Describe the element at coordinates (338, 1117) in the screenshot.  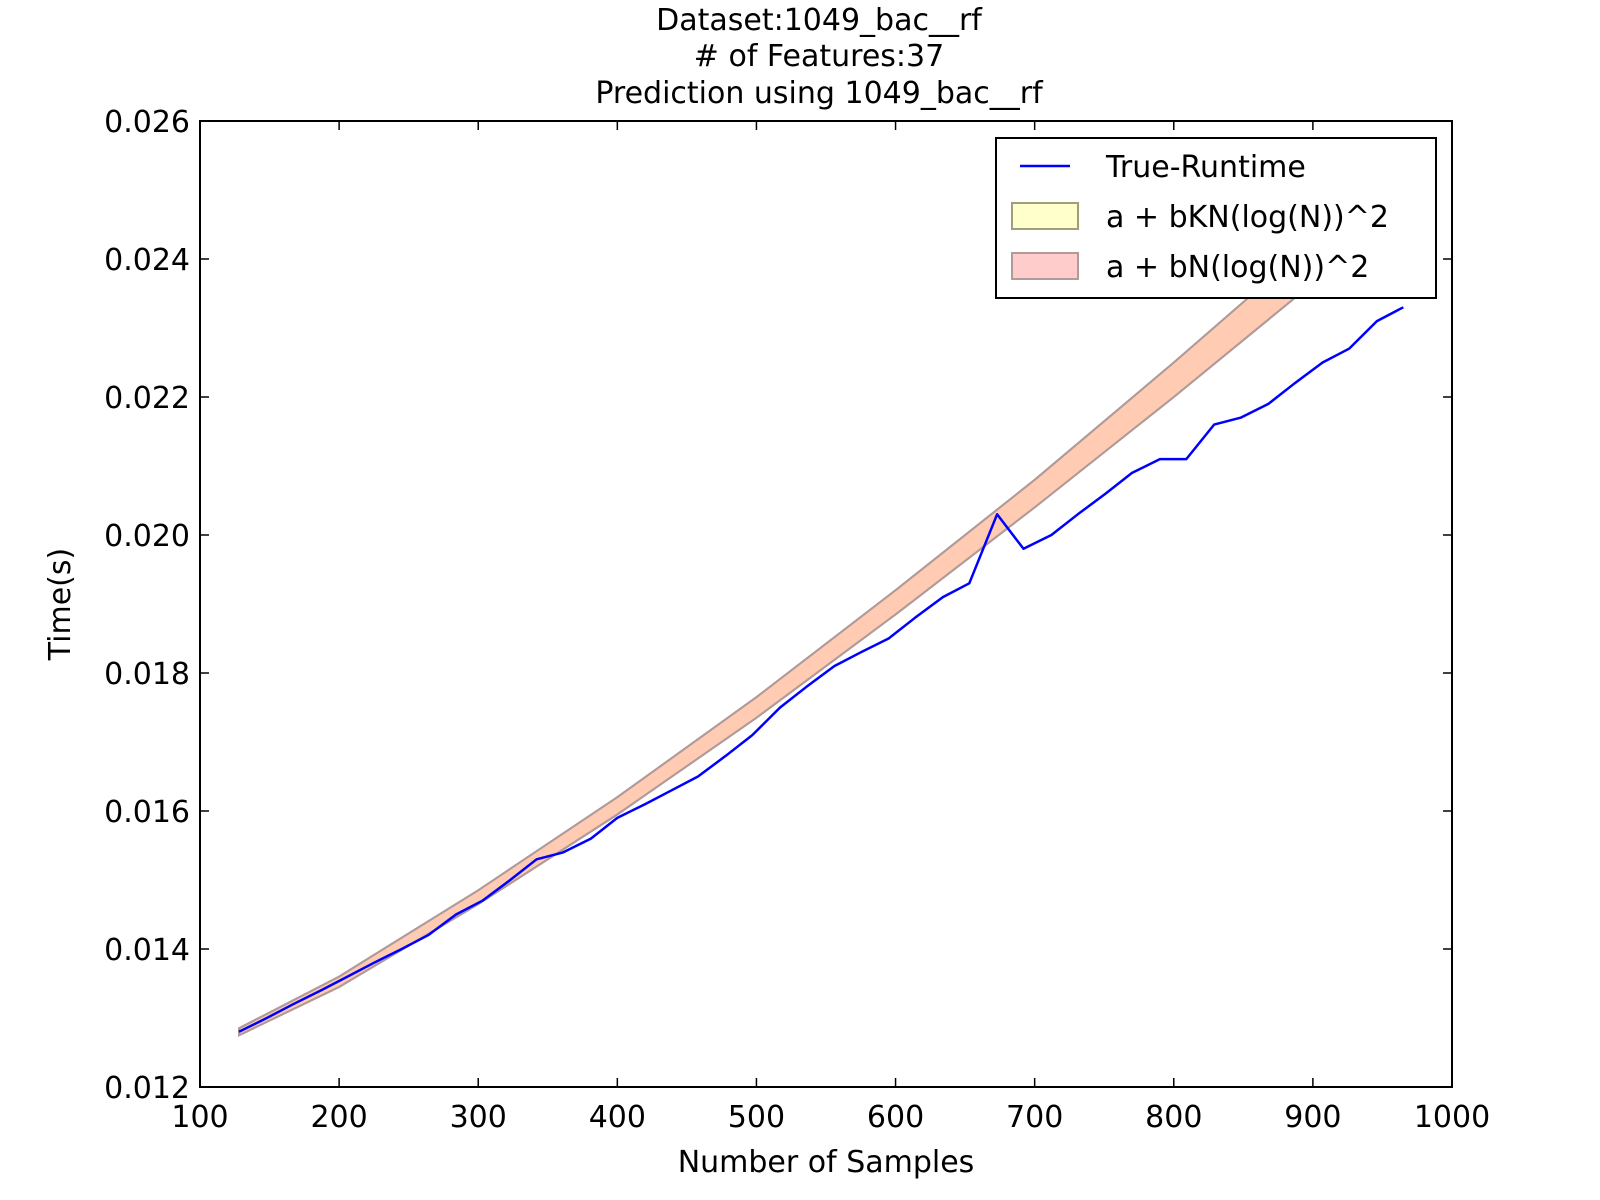
I see `x-tick-label: 200` at that location.